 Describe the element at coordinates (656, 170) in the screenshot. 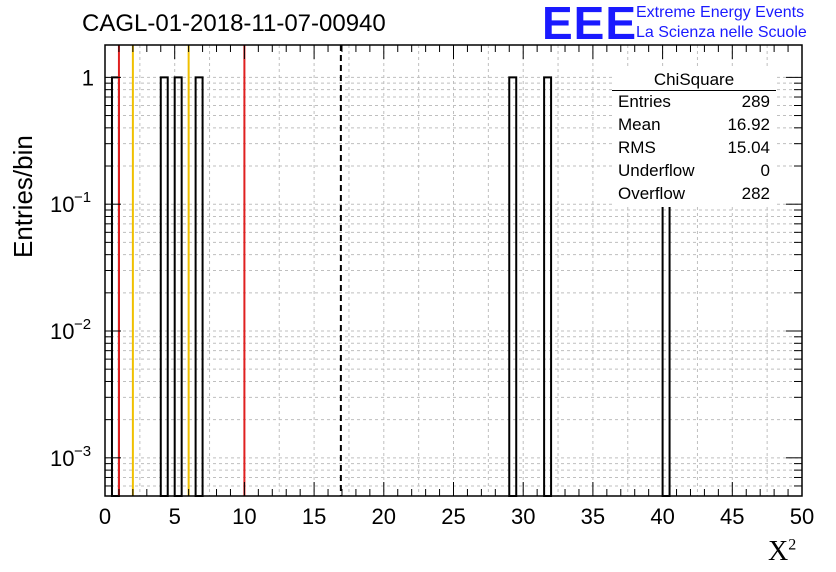

I see `stats-label: Underflow` at that location.